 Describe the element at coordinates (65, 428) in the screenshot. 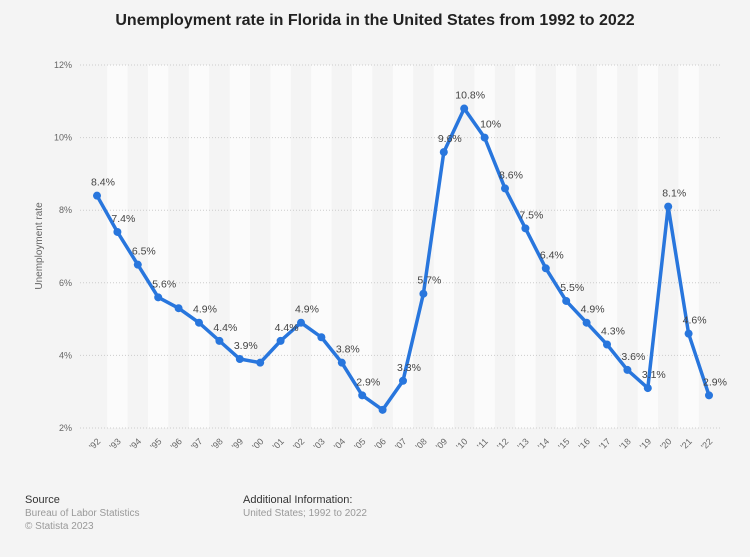

I see `y-tick-label: 2%` at that location.